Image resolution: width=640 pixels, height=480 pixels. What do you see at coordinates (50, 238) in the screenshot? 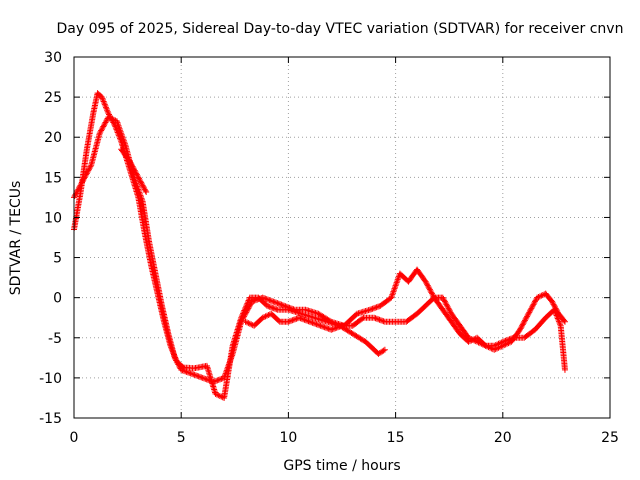
I see `y-tick-labels: -15 -10 -5 0 5 10 15 20 25 30` at bounding box center [50, 238].